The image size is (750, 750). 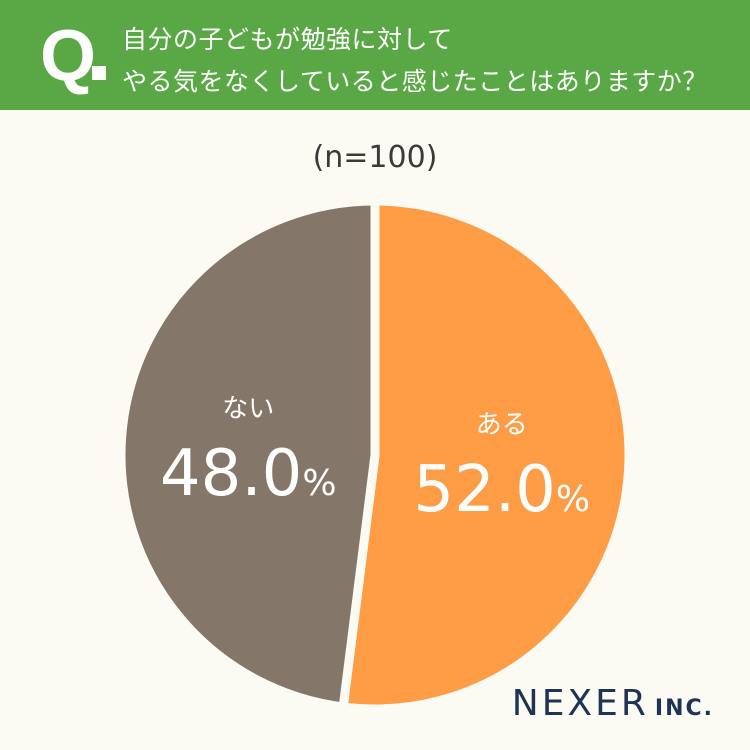 What do you see at coordinates (415, 81) in the screenshot?
I see `question-text-line2: やる気をなくしていると感じたことはありますか？` at bounding box center [415, 81].